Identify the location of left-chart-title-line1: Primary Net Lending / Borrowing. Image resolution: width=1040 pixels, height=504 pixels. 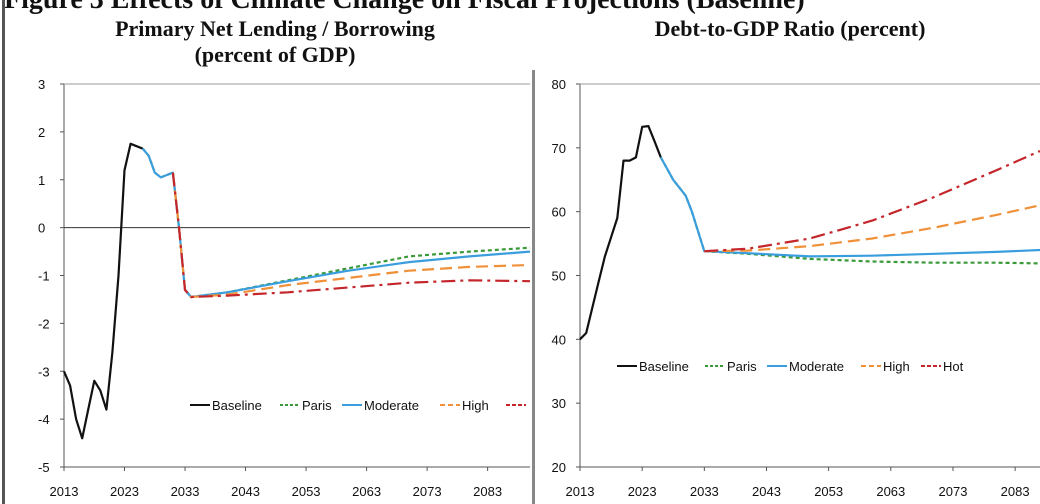
(275, 28).